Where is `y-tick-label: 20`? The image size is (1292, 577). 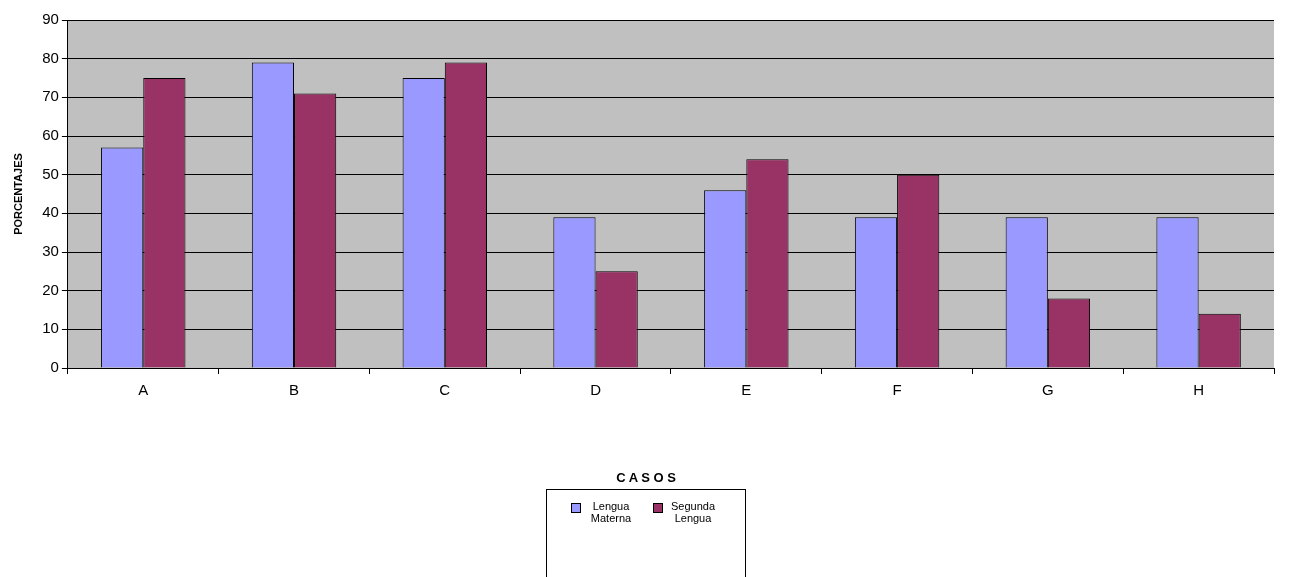
y-tick-label: 20 is located at coordinates (50, 289).